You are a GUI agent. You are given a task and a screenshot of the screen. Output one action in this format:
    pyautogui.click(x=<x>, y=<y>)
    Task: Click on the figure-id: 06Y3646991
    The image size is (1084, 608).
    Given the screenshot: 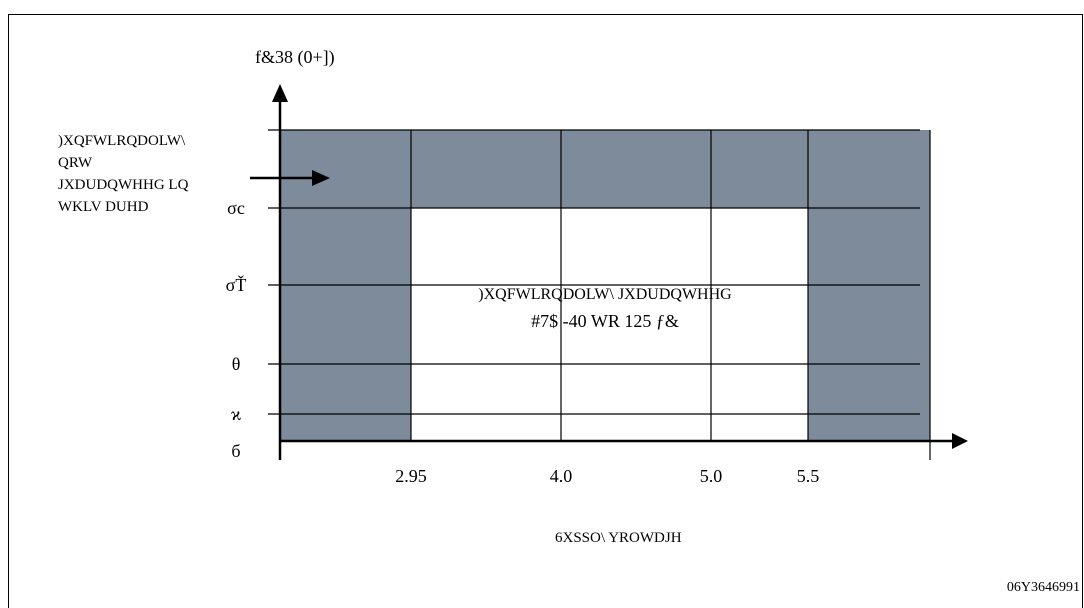 What is the action you would take?
    pyautogui.click(x=1043, y=587)
    